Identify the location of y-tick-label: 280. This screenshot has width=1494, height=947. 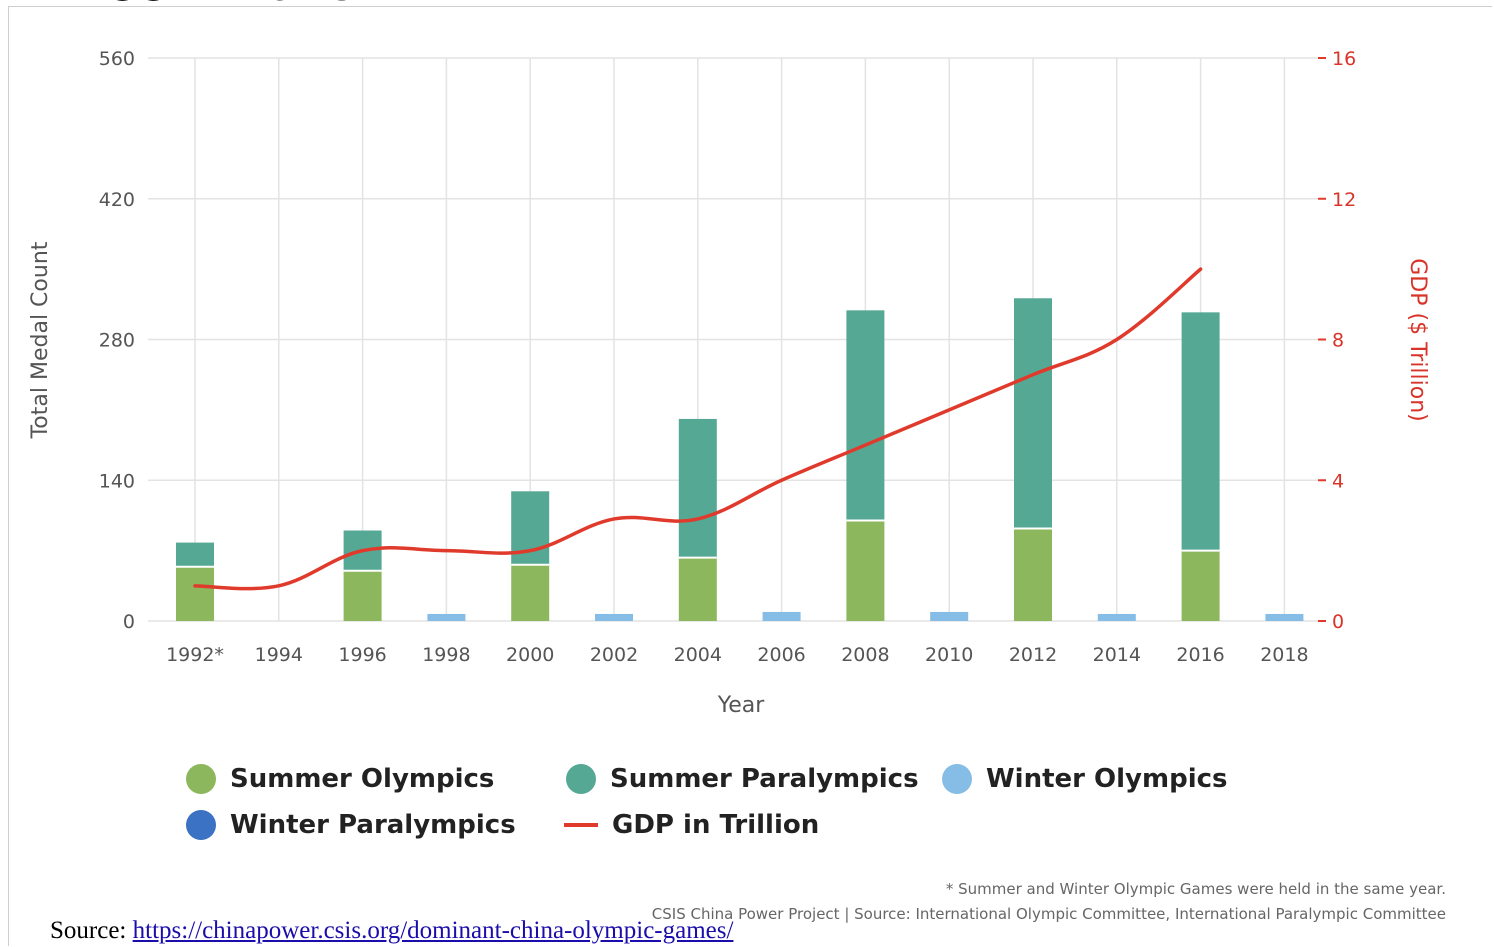
(117, 341).